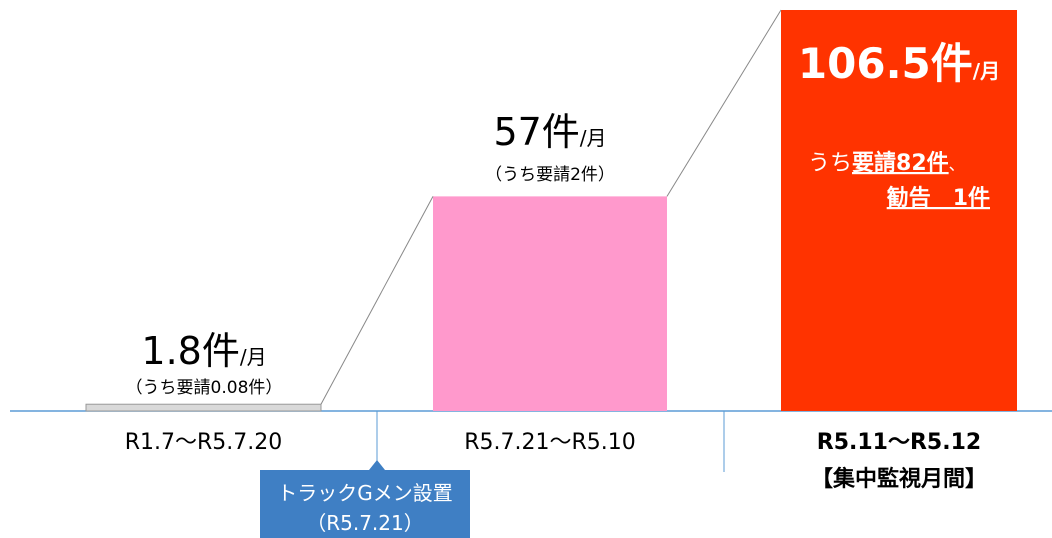 Image resolution: width=1052 pixels, height=538 pixels. Describe the element at coordinates (204, 442) in the screenshot. I see `x-tick-label: R1.7～R5.7.20` at that location.